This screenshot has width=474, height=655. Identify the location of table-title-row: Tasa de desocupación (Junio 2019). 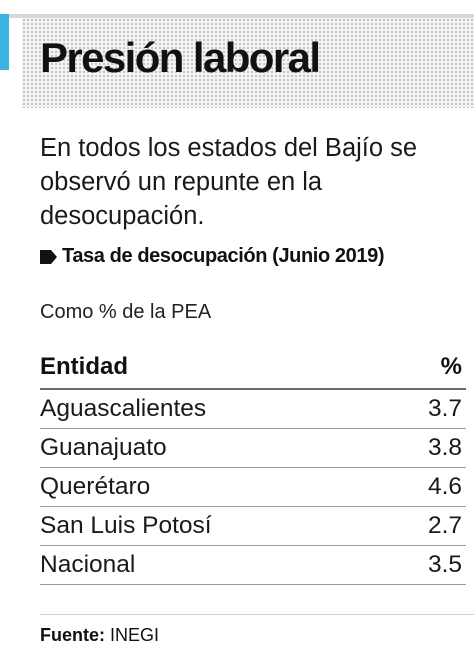
(212, 256).